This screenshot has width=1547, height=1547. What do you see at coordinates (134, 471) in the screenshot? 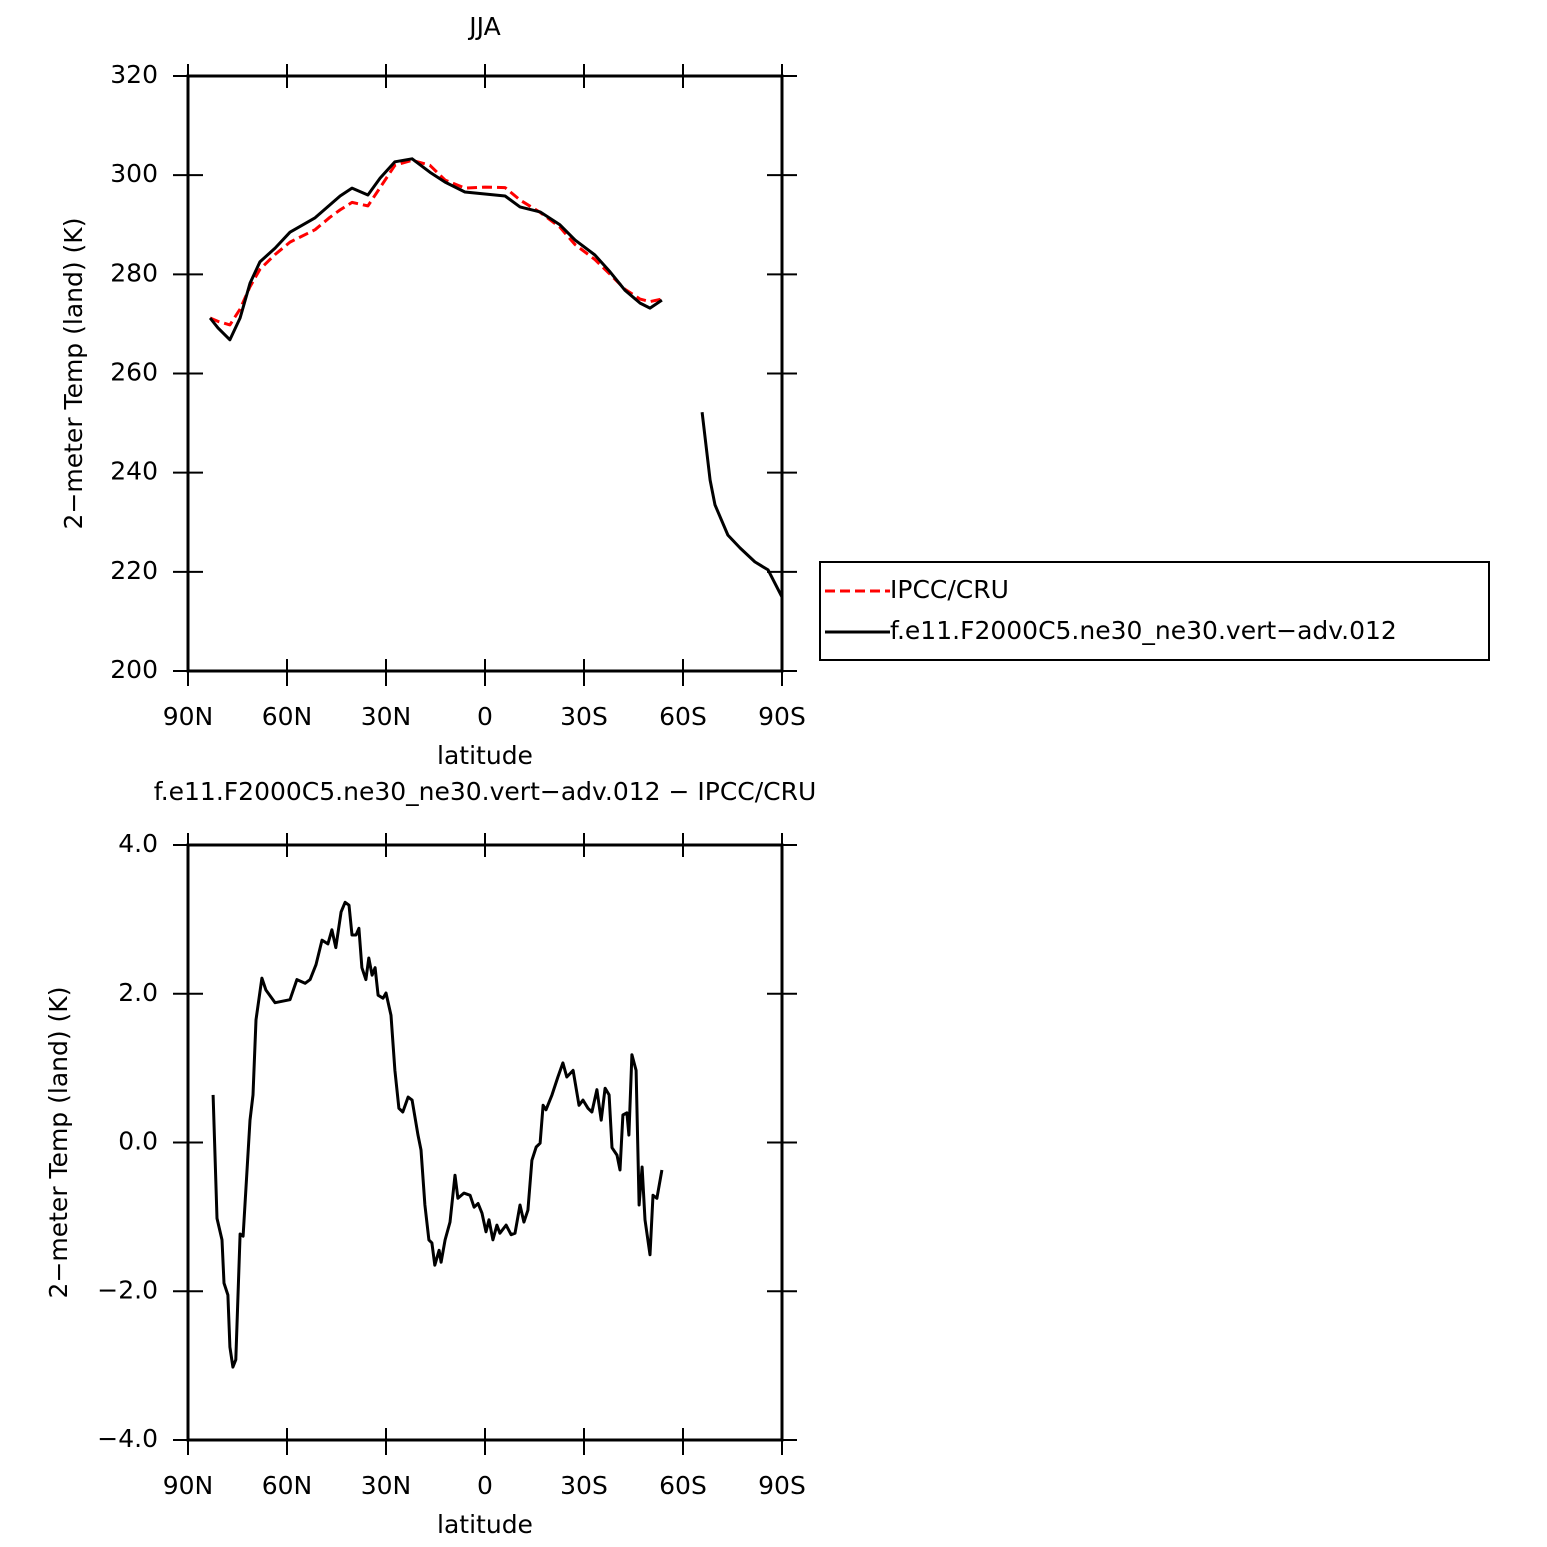
I see `y-tick-label: 240` at bounding box center [134, 471].